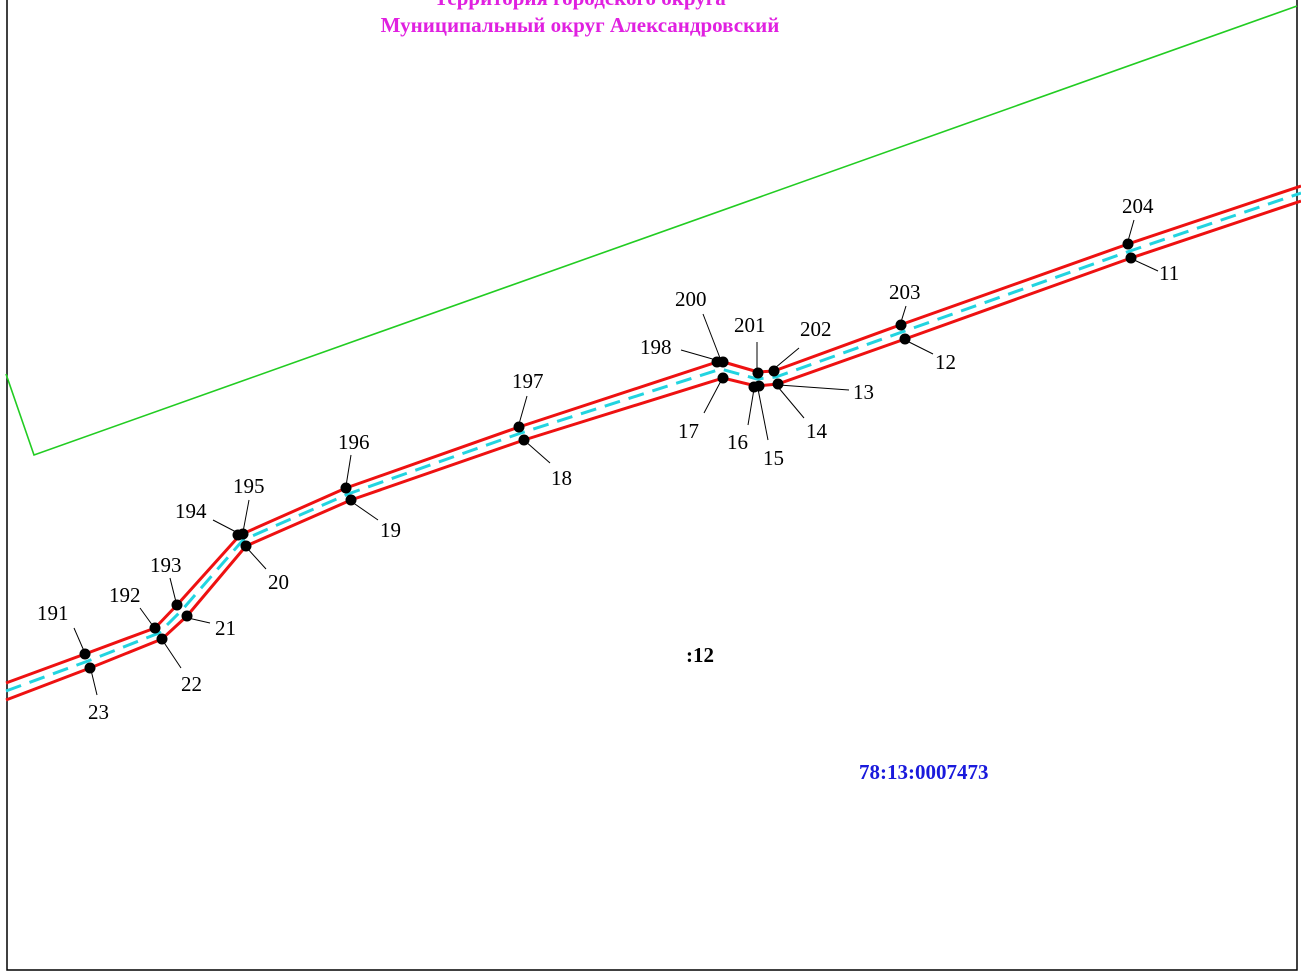  Describe the element at coordinates (53, 613) in the screenshot. I see `point-label-191: 191` at that location.